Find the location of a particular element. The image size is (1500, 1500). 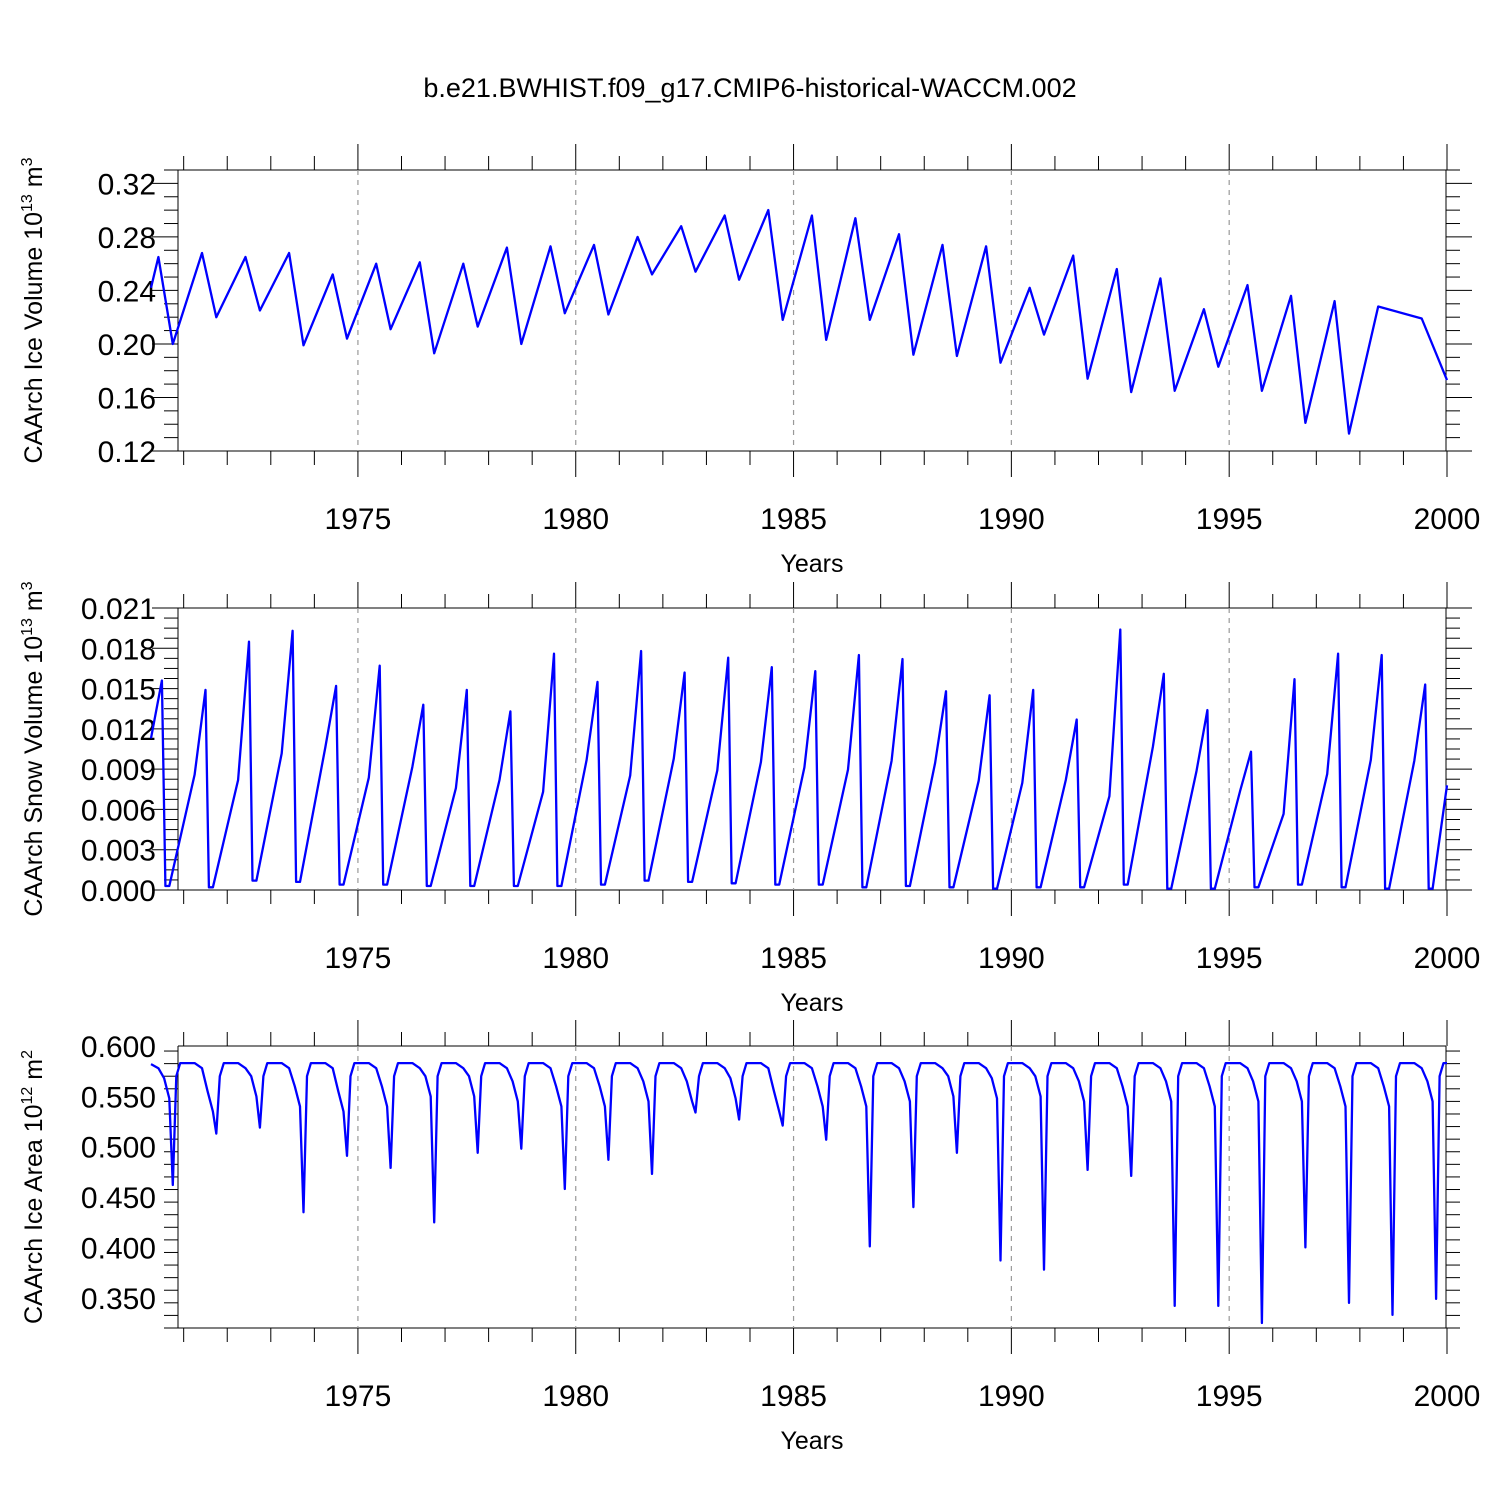

y-axis-label: CAArch Ice Volume 1013 m3 is located at coordinates (33, 310).